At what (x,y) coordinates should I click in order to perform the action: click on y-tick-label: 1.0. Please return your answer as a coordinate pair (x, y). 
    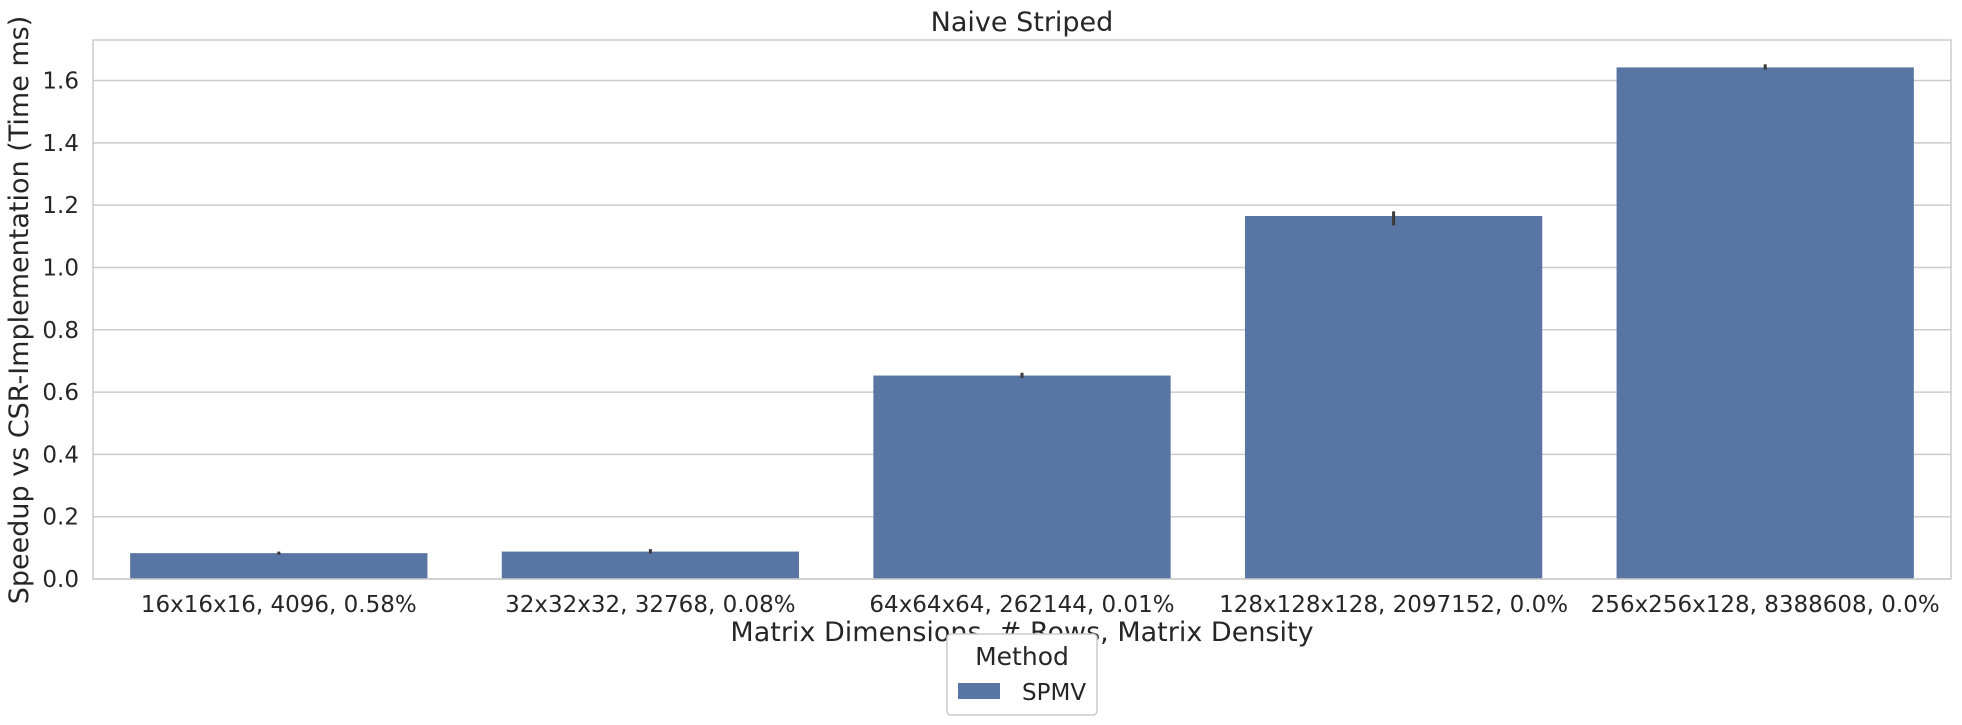
    Looking at the image, I should click on (60, 268).